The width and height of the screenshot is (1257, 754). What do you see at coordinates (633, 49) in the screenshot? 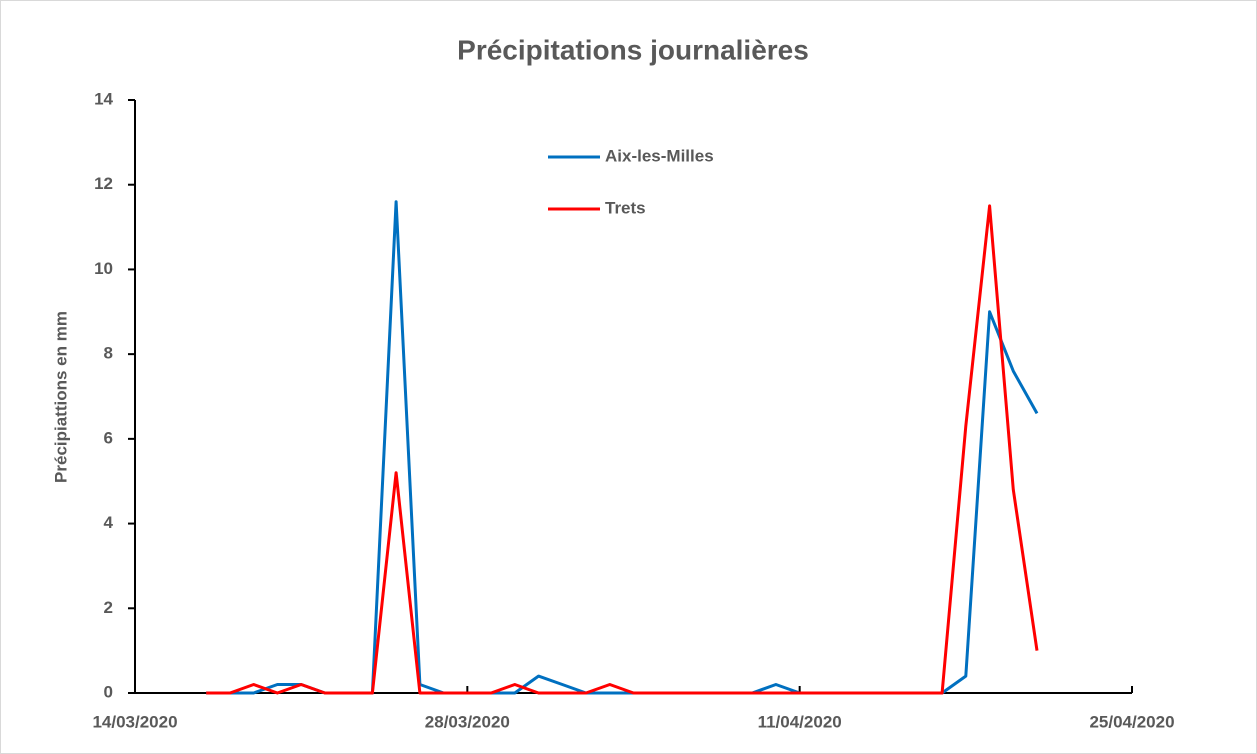
I see `chart-title: Précipitations journalières` at bounding box center [633, 49].